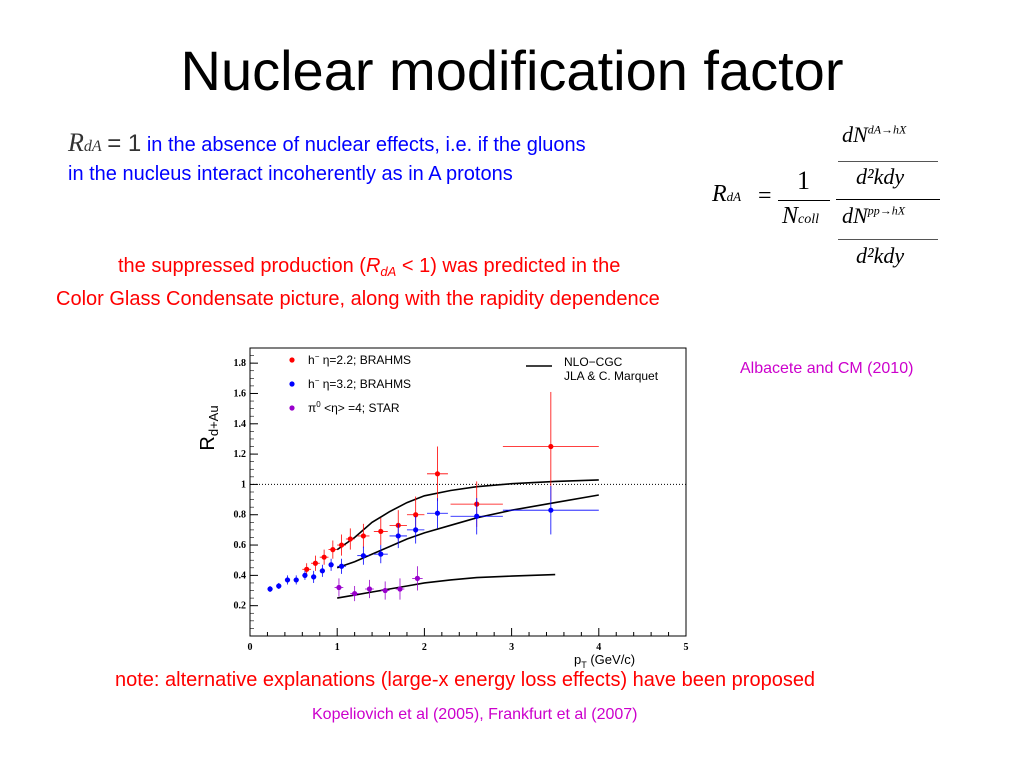  What do you see at coordinates (734, 196) in the screenshot?
I see `formula-r-sub: dA` at bounding box center [734, 196].